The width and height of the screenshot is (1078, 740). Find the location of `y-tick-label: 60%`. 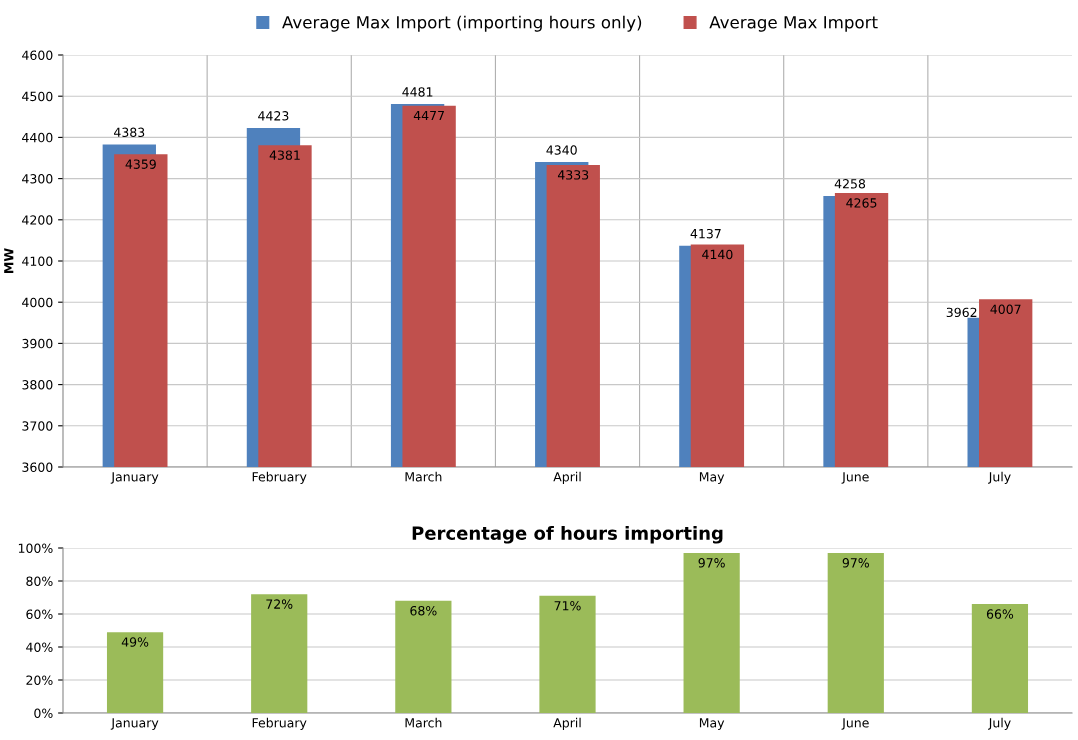

y-tick-label: 60% is located at coordinates (39, 614).